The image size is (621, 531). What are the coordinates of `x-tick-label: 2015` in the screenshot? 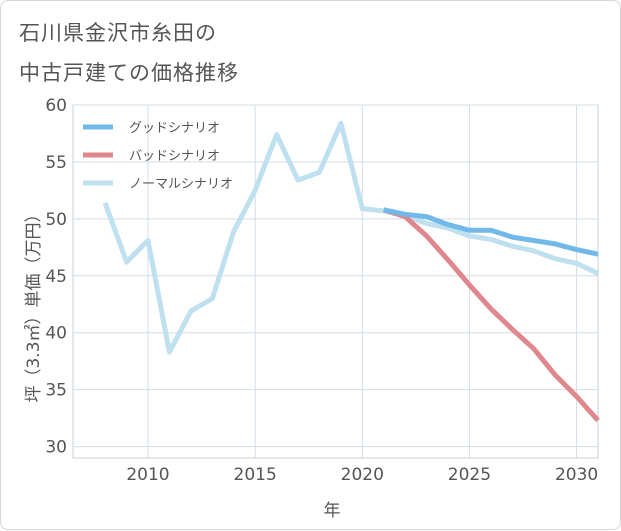 It's located at (255, 475).